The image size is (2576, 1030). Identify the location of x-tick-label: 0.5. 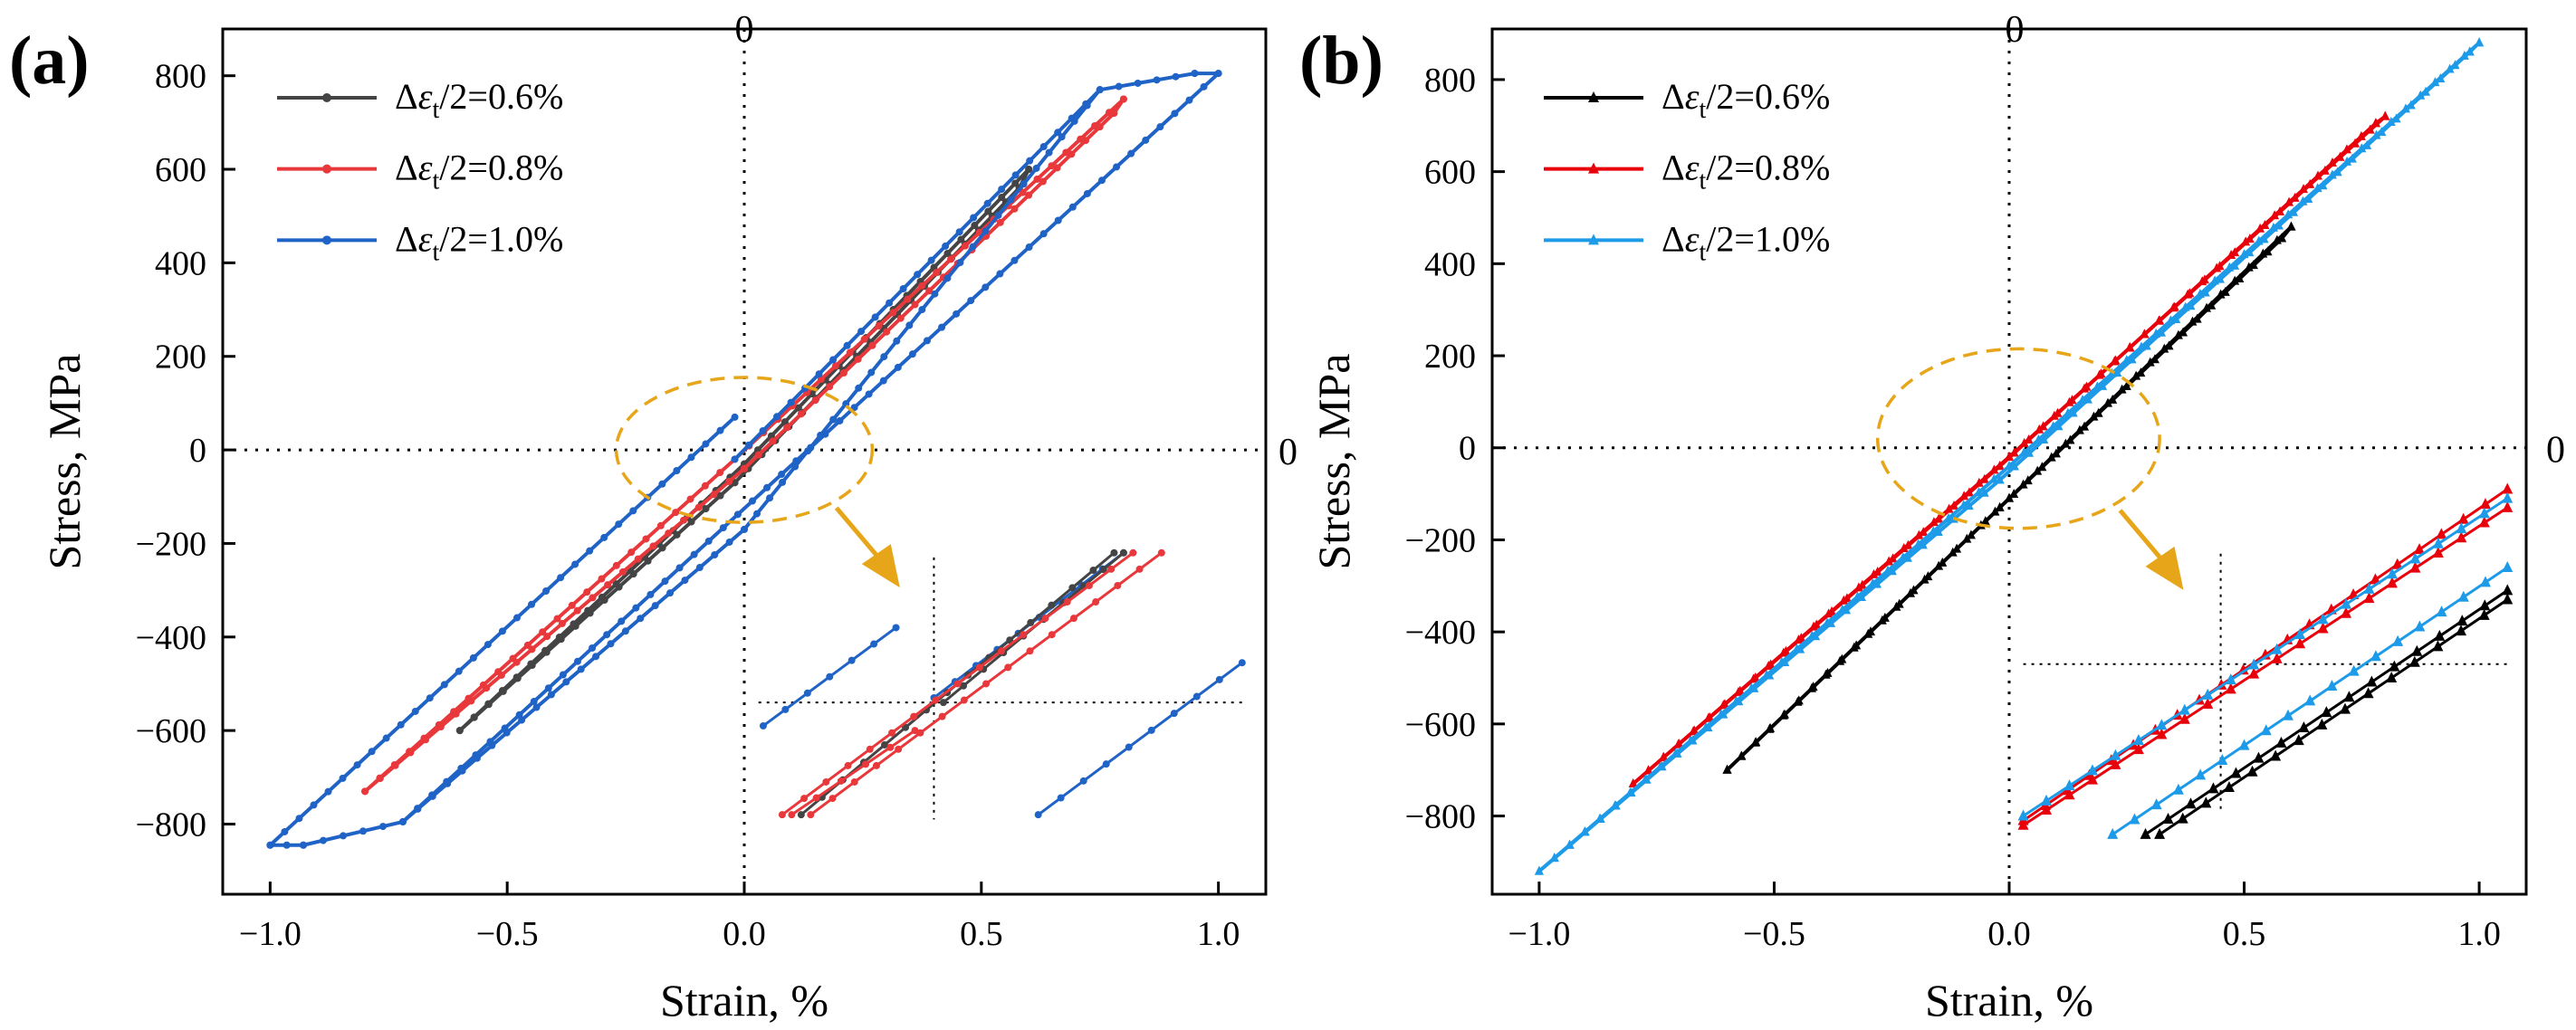
(2244, 934).